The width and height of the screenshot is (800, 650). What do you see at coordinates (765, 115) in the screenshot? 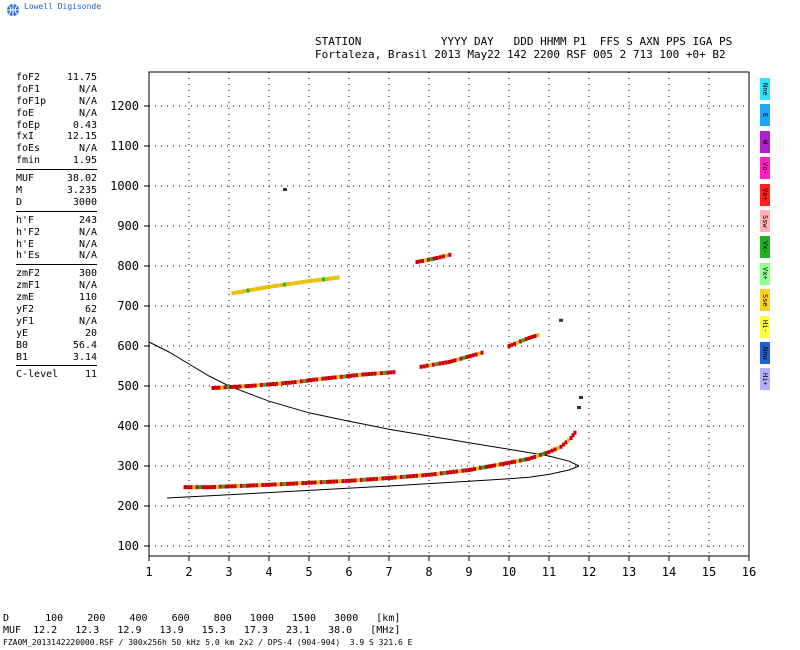
I see `legend-item-e: E` at bounding box center [765, 115].